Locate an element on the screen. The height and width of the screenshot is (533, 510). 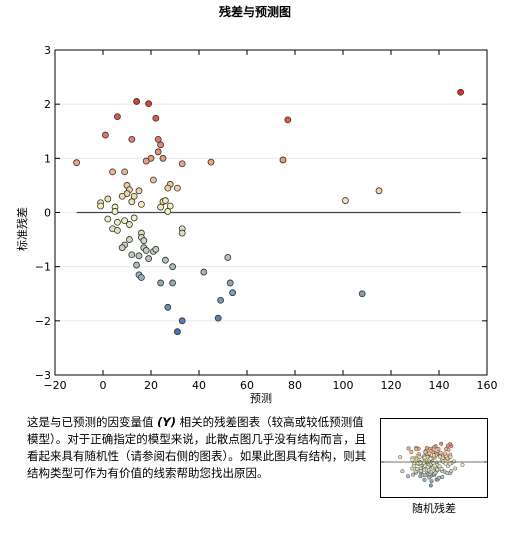
y-tick-label: 1 is located at coordinates (47, 158).